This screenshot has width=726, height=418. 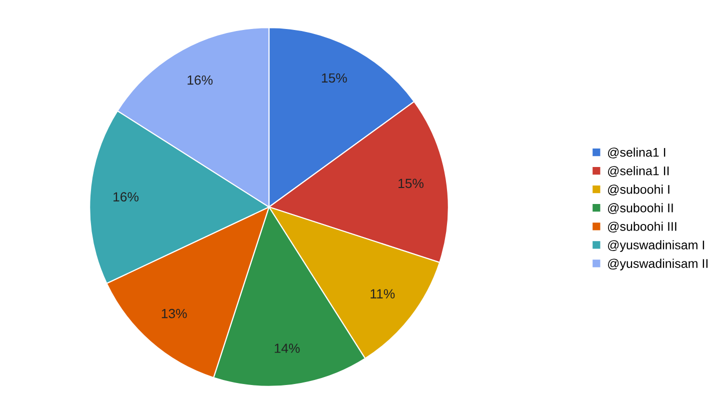 I want to click on legend-label: @yuswadinisam II, so click(x=658, y=264).